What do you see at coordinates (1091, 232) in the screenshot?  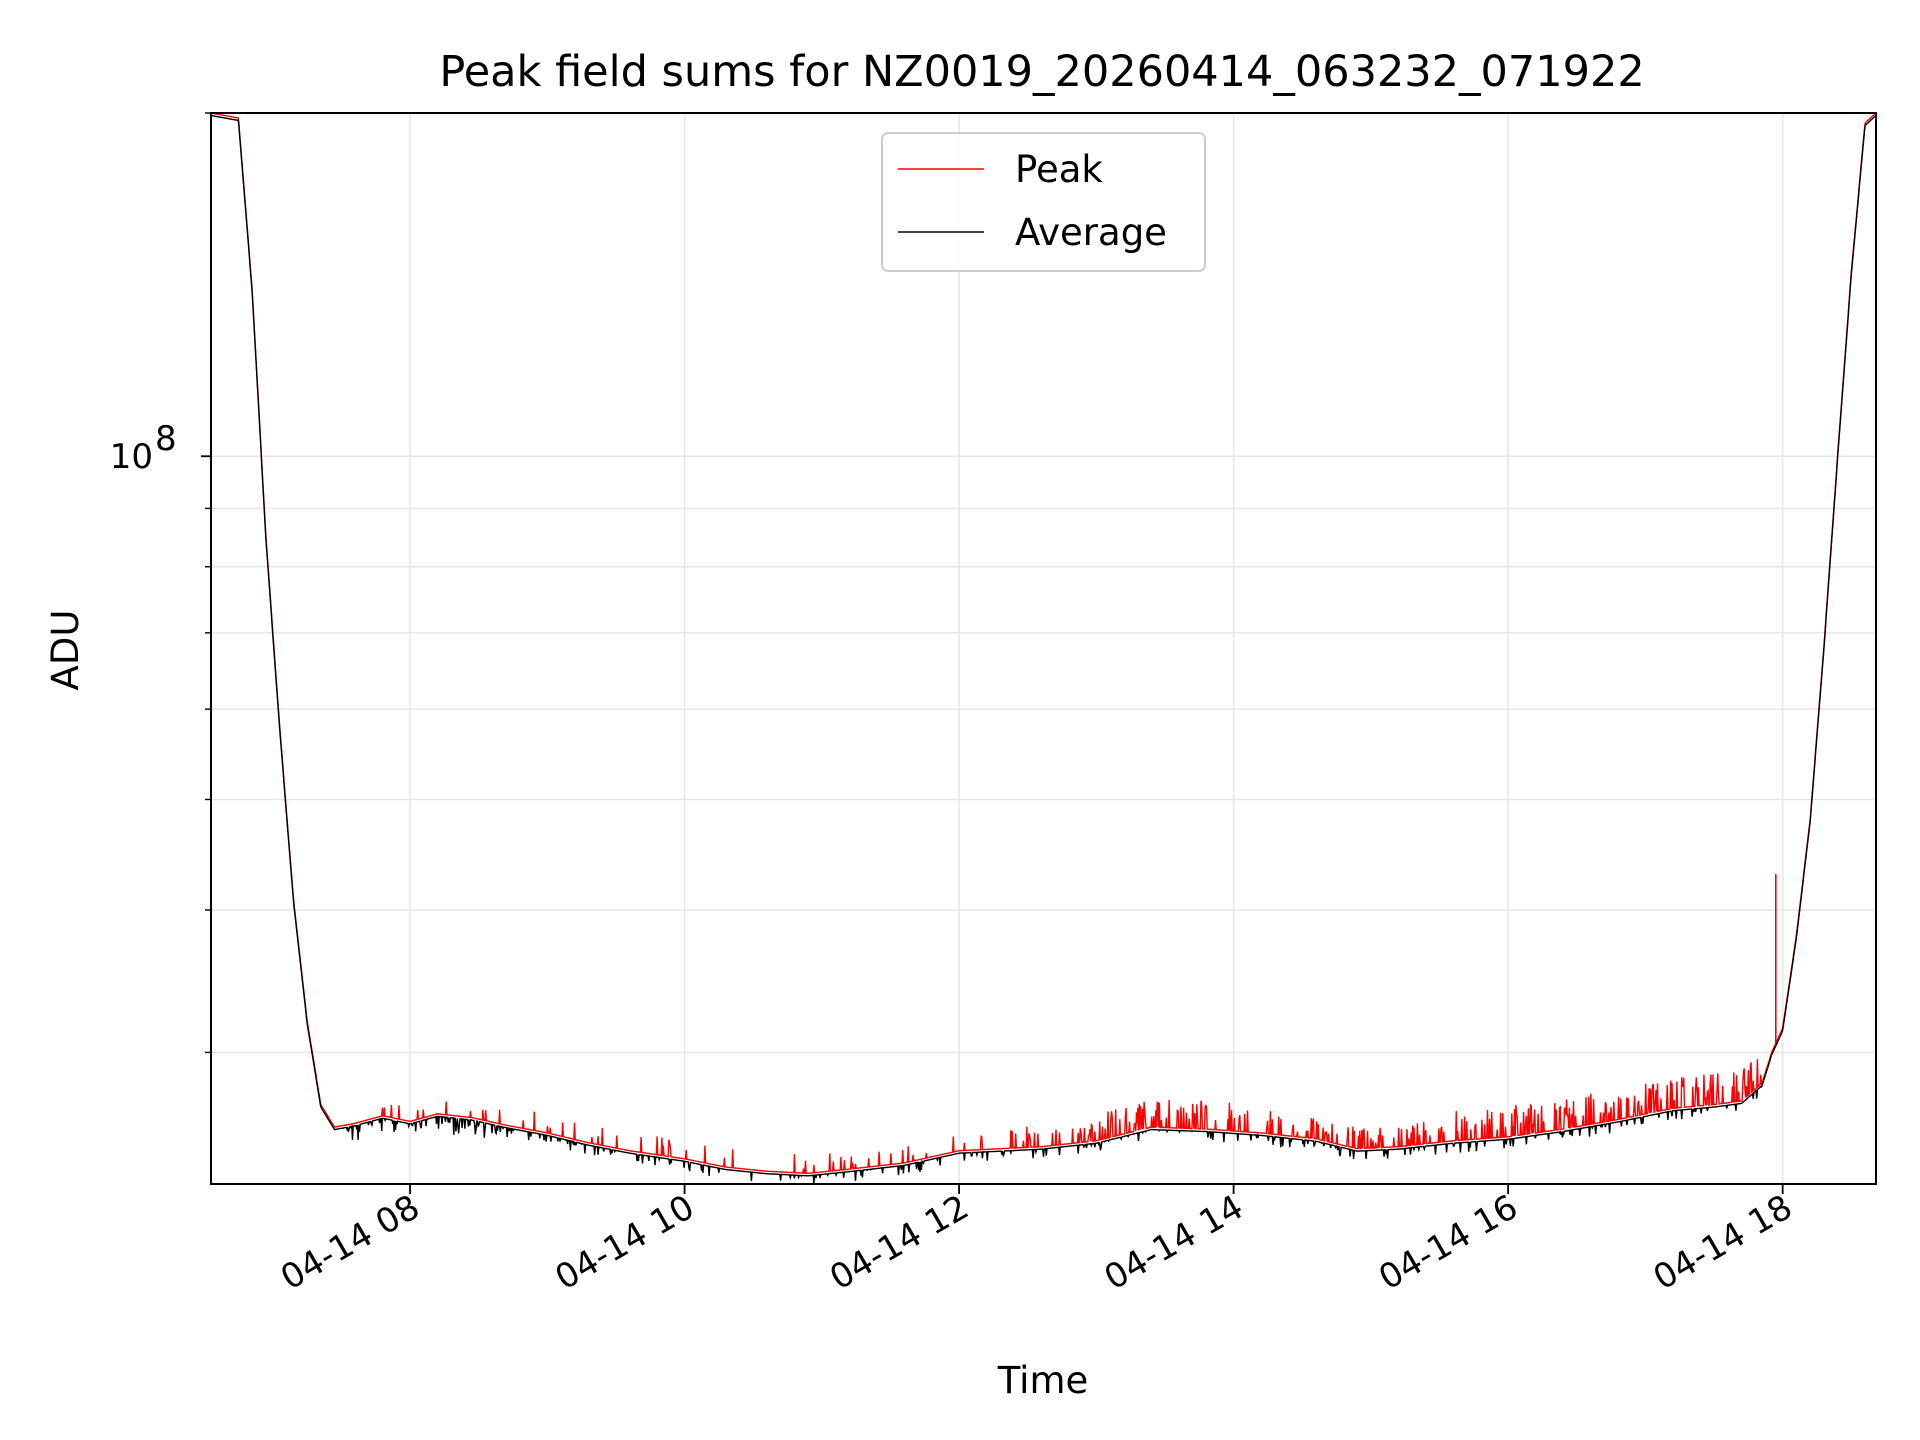 I see `legend-average-label: Average` at bounding box center [1091, 232].